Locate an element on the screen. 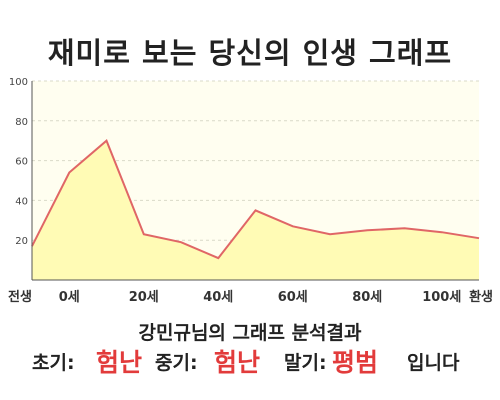 Image resolution: width=500 pixels, height=400 pixels. result-subtitle: 강민규님의 그래프 분석결과 is located at coordinates (250, 333).